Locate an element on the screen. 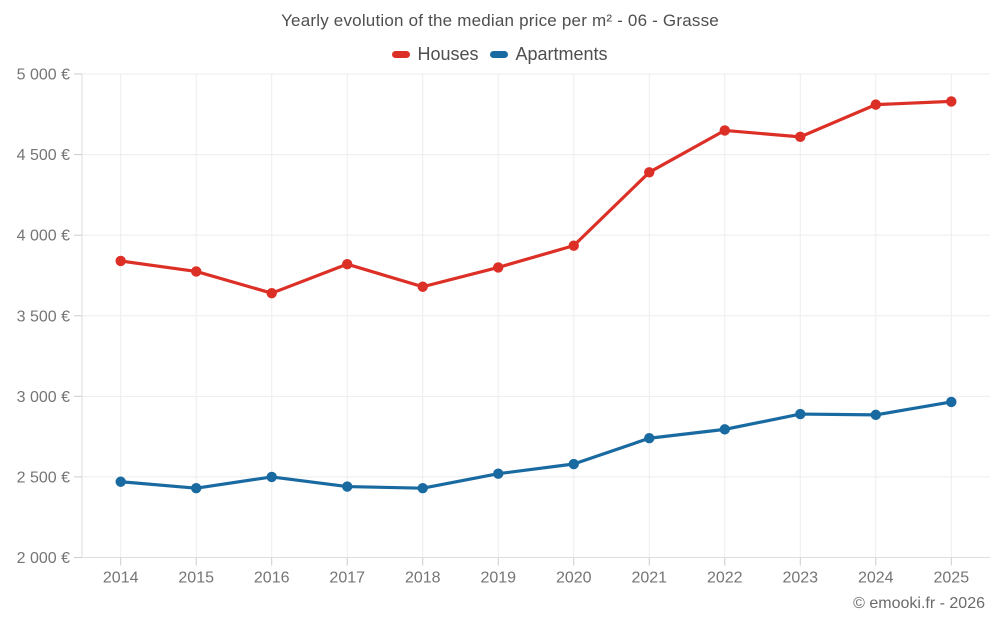 Image resolution: width=1000 pixels, height=625 pixels. x-axis-label: 2025 is located at coordinates (952, 578).